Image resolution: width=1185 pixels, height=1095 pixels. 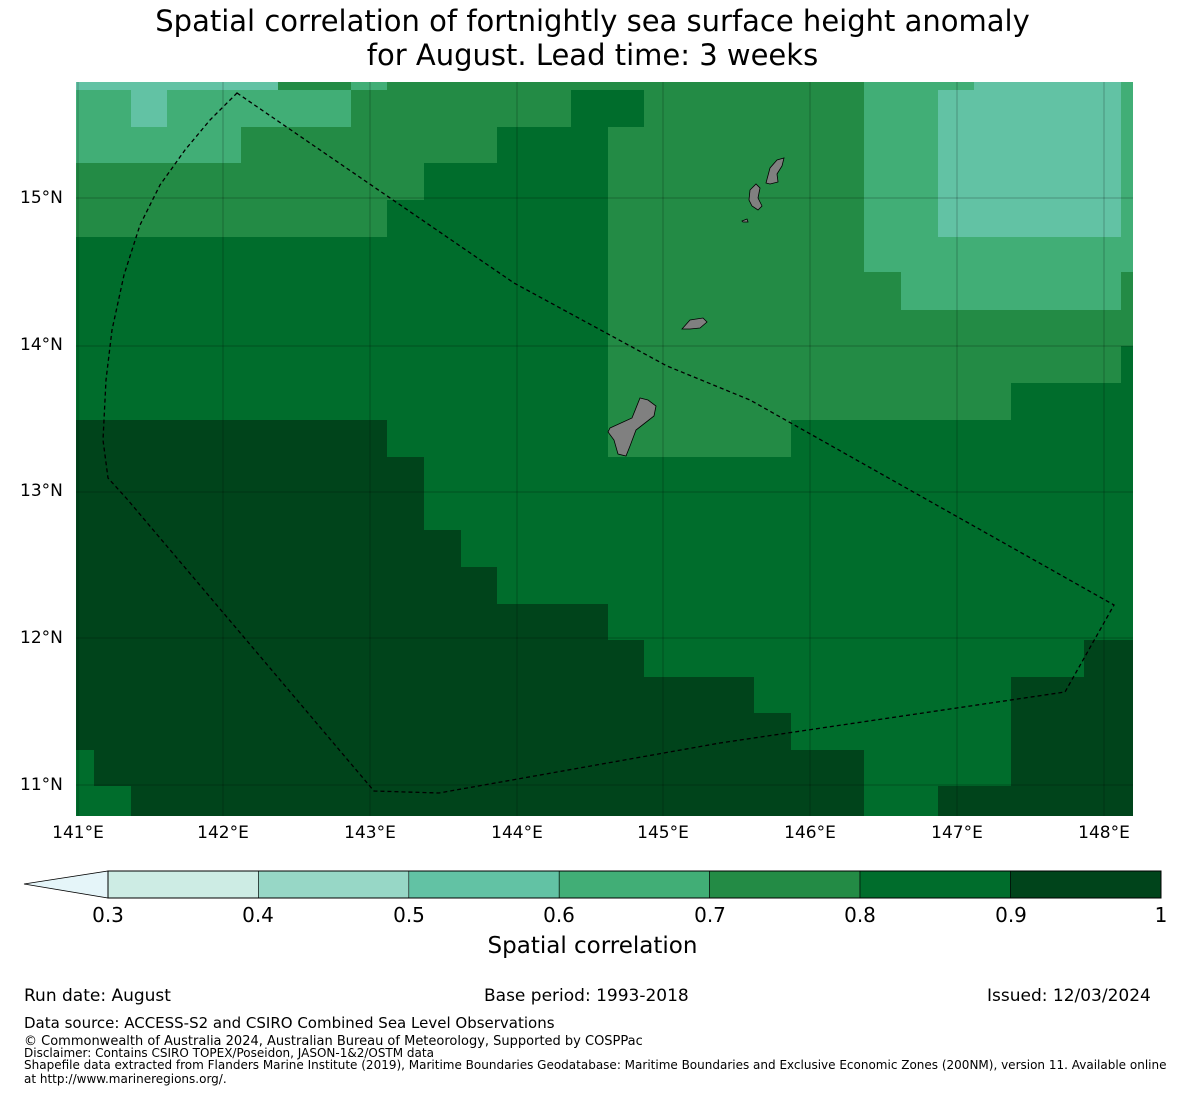 I want to click on colorbar-tick-0.6: 0.6, so click(x=559, y=915).